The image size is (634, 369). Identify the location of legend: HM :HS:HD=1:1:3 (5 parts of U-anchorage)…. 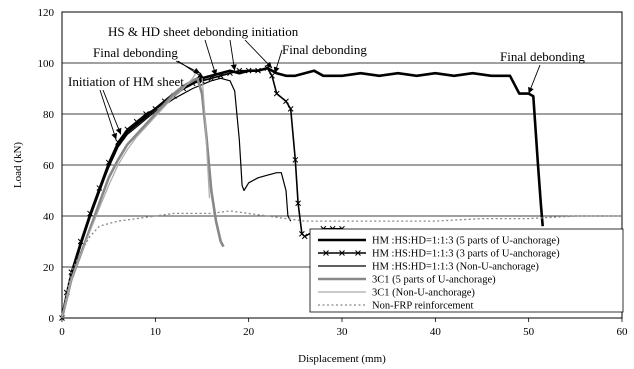
(466, 270).